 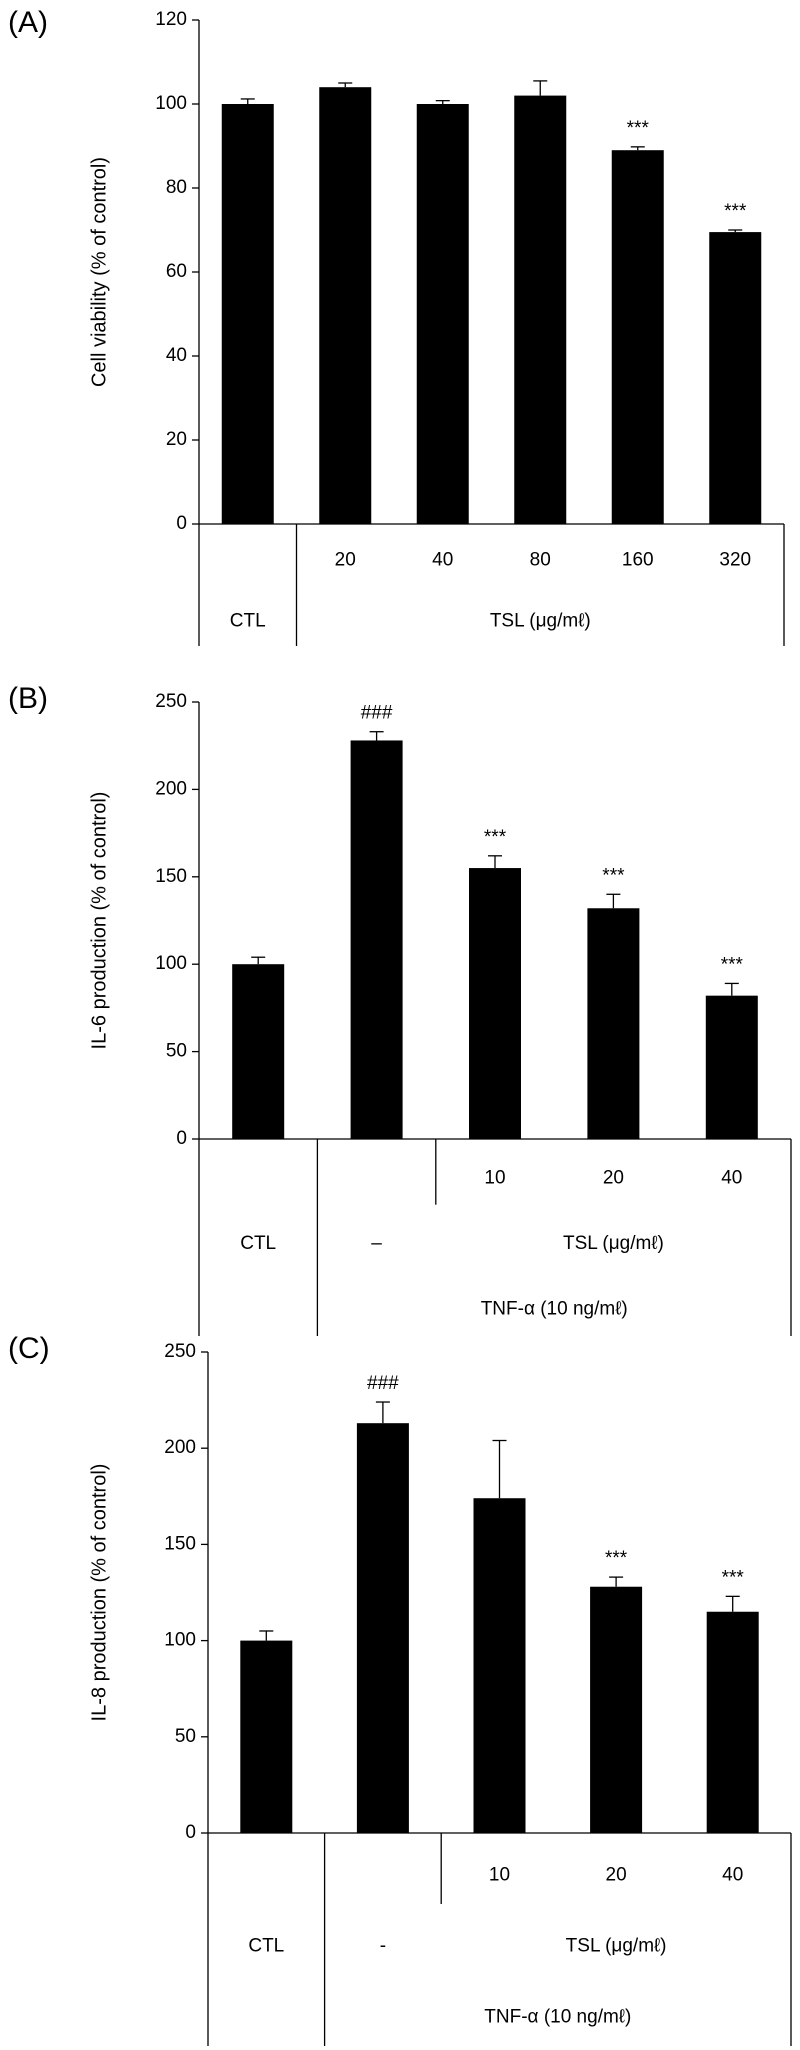 What do you see at coordinates (638, 560) in the screenshot?
I see `x-tick-label: 160` at bounding box center [638, 560].